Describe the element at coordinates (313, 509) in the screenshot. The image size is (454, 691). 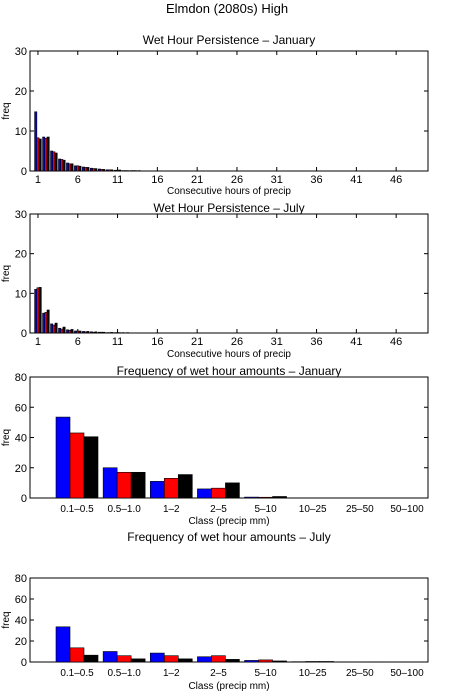
I see `chart3-xtick-label: 10–25` at that location.